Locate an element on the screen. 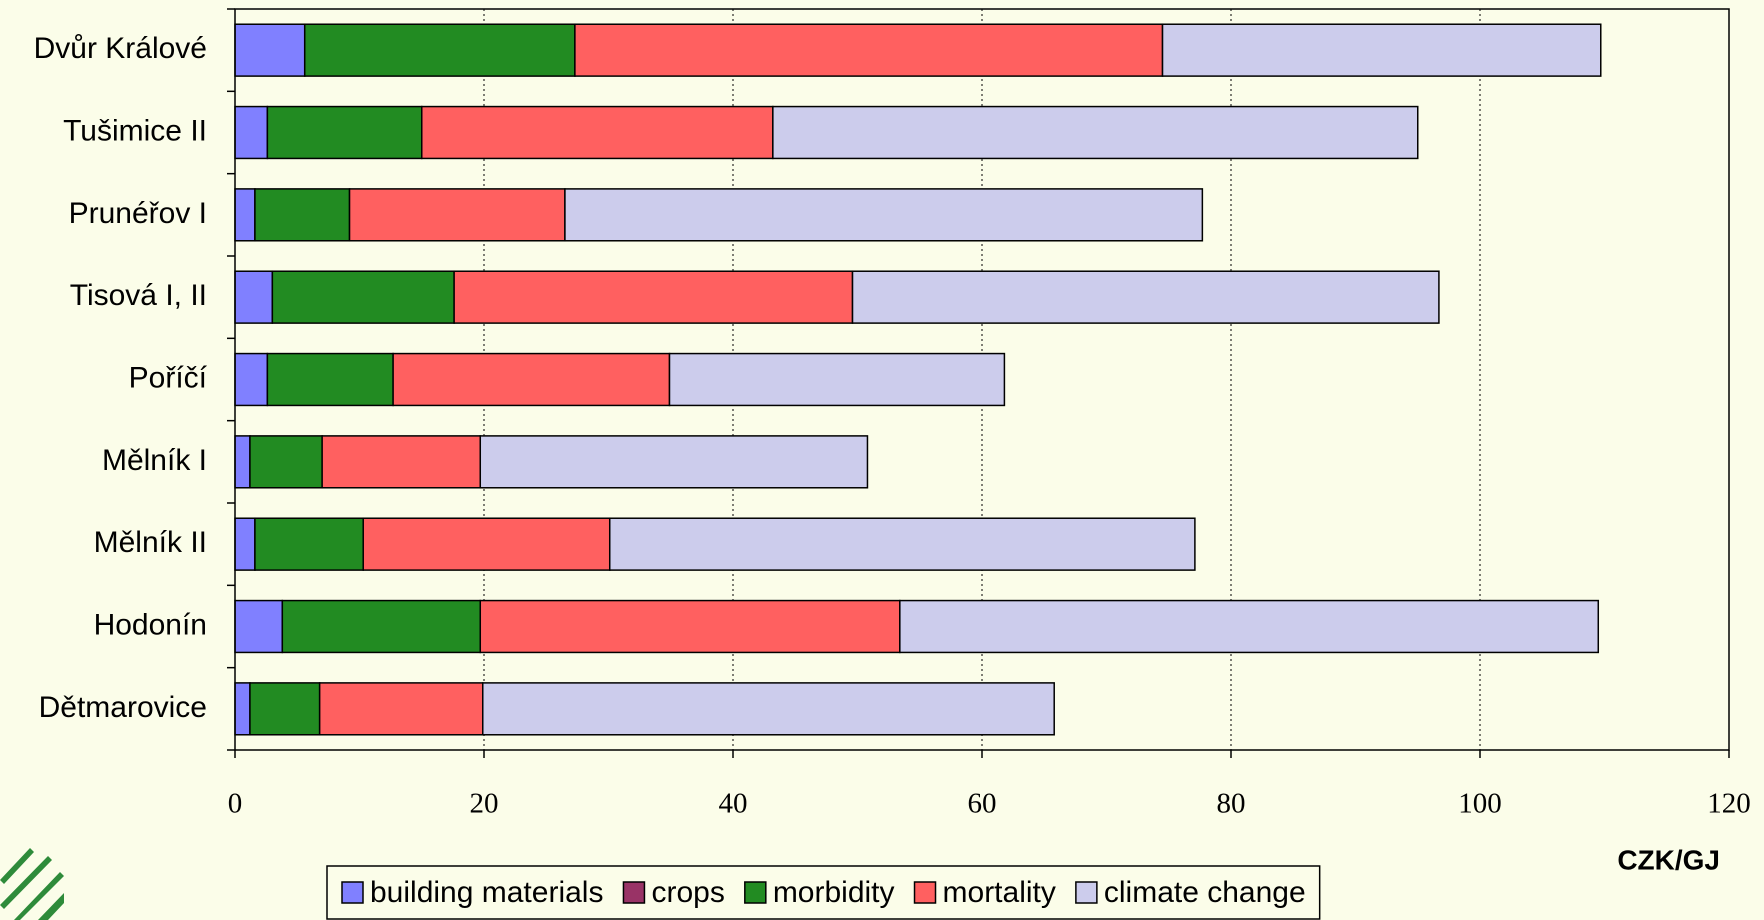 The image size is (1764, 920). y-tick-label: Mělník II is located at coordinates (150, 542).